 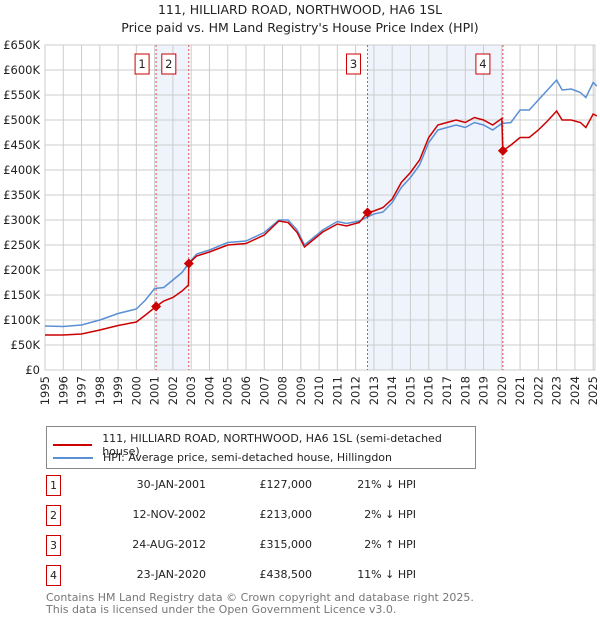 I want to click on x-tick-label: 2007, so click(x=264, y=390).